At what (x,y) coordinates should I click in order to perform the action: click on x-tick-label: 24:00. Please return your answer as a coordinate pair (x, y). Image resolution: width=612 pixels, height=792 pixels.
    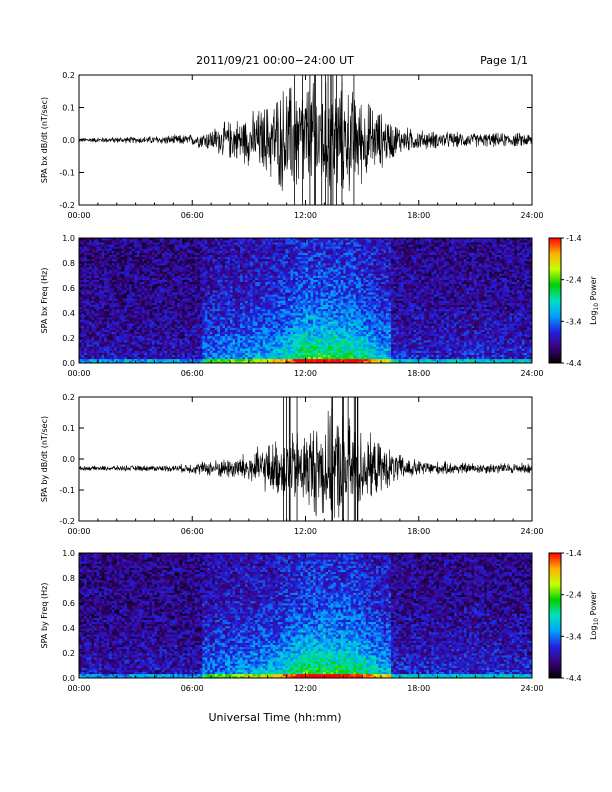
    Looking at the image, I should click on (531, 215).